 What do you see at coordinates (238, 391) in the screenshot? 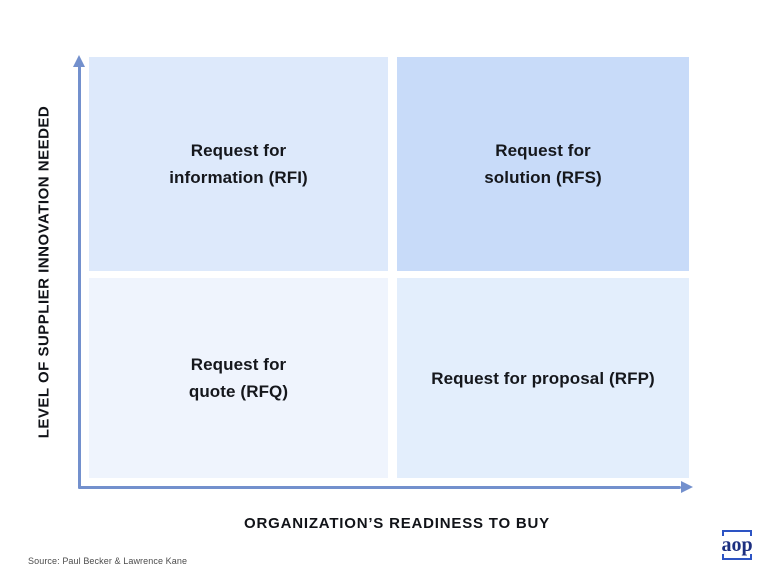
I see `quadrant-label-line: quote (RFQ)` at bounding box center [238, 391].